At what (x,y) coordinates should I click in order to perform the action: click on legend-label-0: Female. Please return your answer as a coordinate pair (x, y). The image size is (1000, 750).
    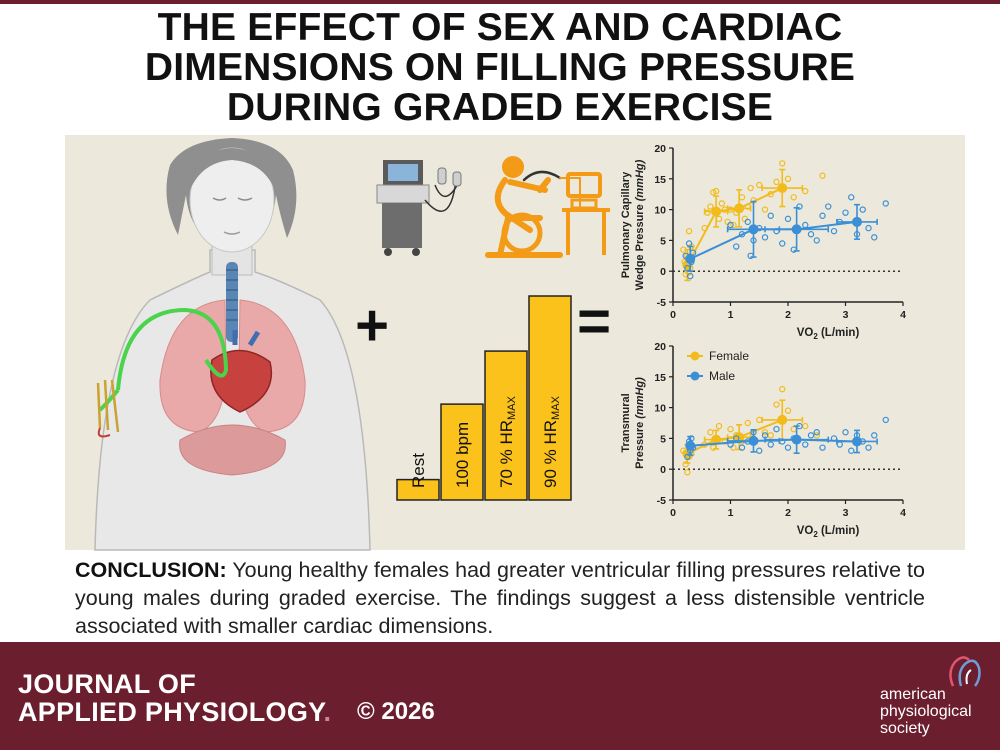
    Looking at the image, I should click on (729, 356).